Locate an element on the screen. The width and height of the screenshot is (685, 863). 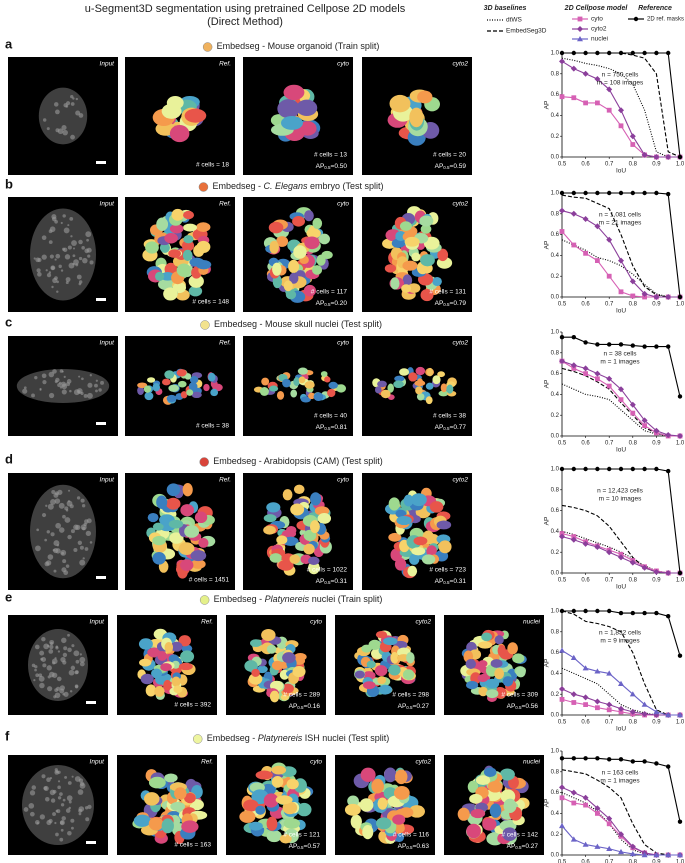
ap-text: AP is located at coordinates (293, 846).